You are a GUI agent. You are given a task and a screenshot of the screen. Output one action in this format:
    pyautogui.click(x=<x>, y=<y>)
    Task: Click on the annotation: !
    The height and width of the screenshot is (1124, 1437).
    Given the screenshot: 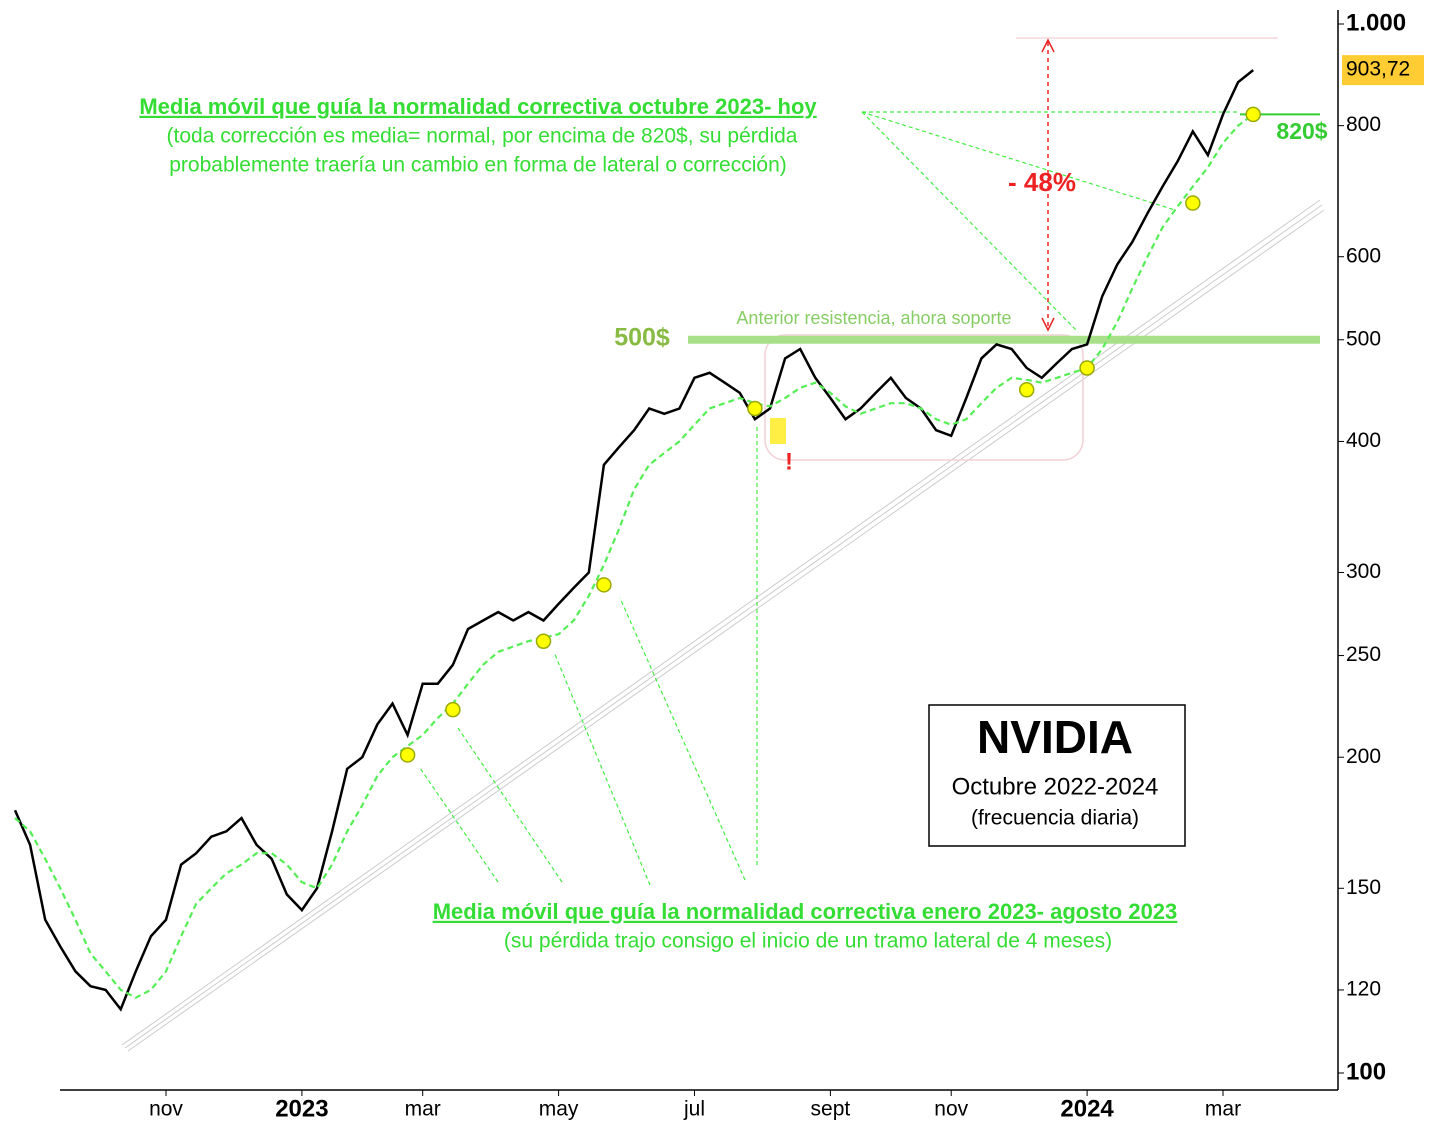 What is the action you would take?
    pyautogui.click(x=789, y=461)
    